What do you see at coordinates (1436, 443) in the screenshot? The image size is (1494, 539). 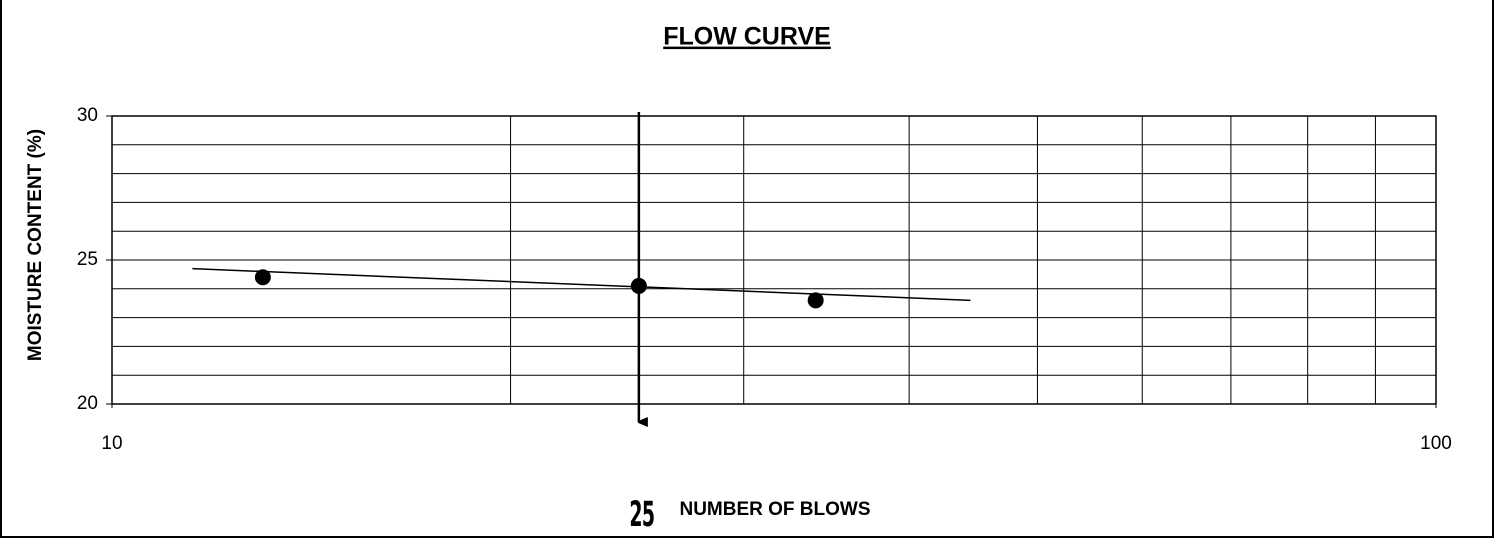 I see `x-tick-label: 100` at bounding box center [1436, 443].